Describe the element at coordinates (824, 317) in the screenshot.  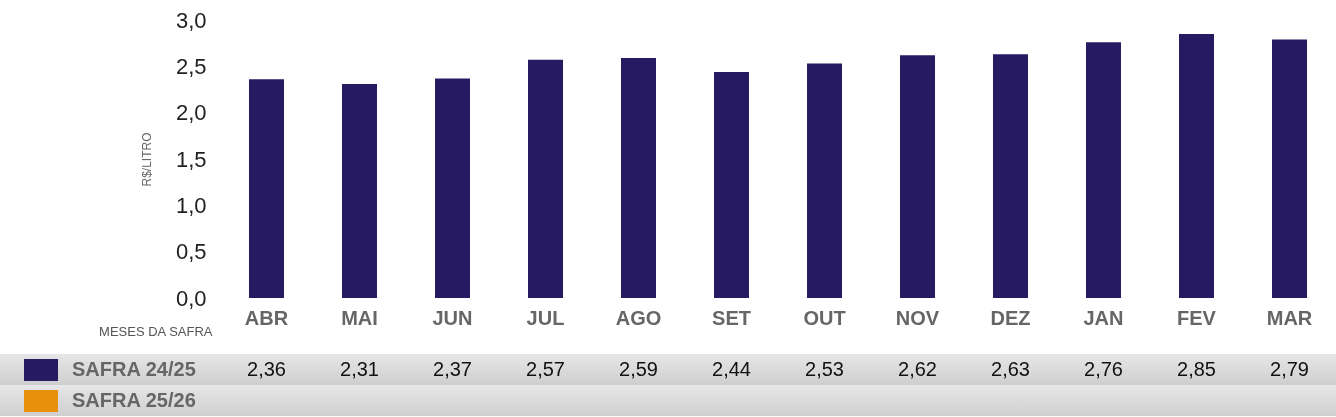
I see `x-tick-label: OUT` at that location.